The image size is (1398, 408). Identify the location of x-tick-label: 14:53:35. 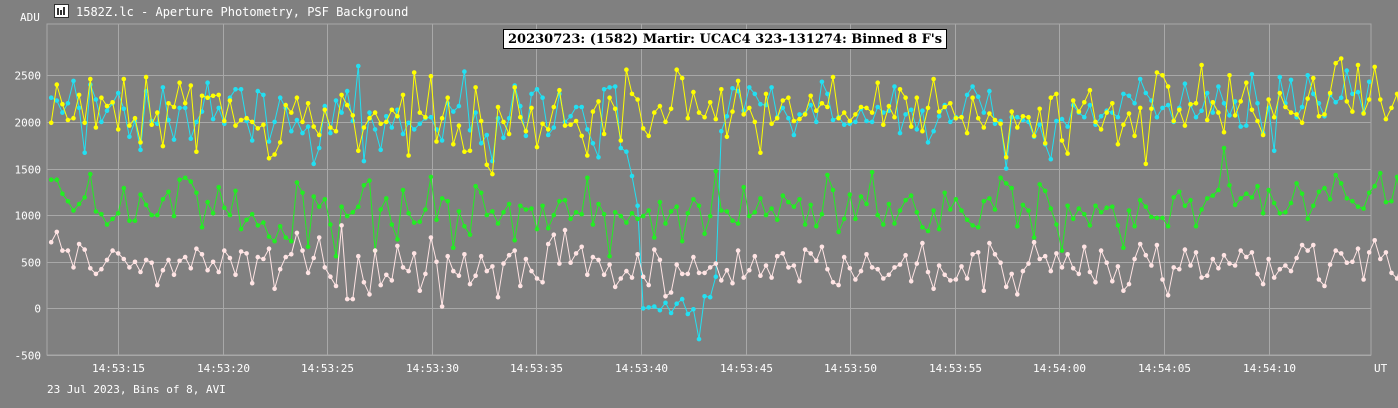
(536, 368).